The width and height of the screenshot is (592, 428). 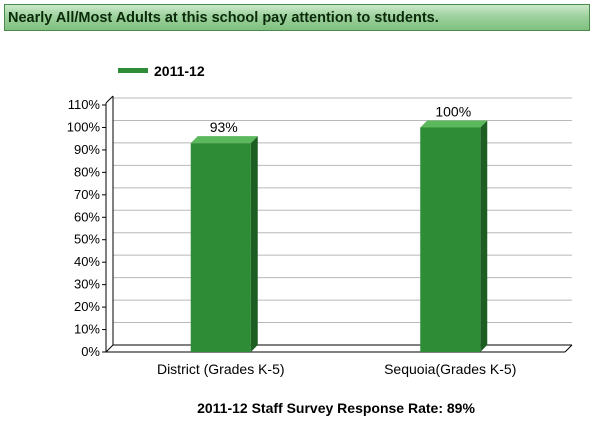 I want to click on y-tick-label: 50%, so click(x=87, y=239).